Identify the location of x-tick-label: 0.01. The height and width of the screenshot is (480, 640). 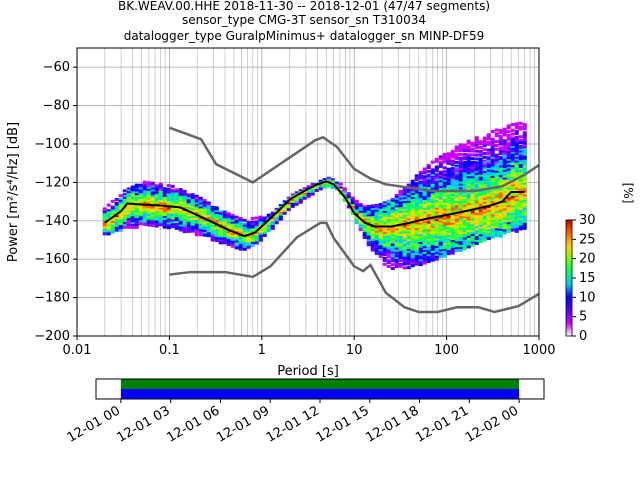
(77, 350).